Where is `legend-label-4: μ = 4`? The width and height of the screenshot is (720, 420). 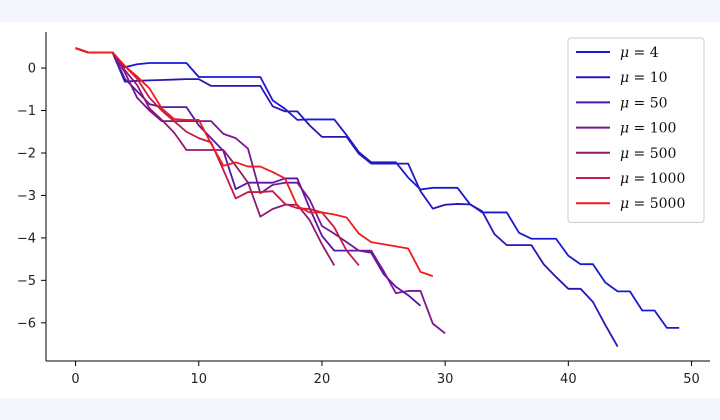
legend-label-4: μ = 4 is located at coordinates (639, 53).